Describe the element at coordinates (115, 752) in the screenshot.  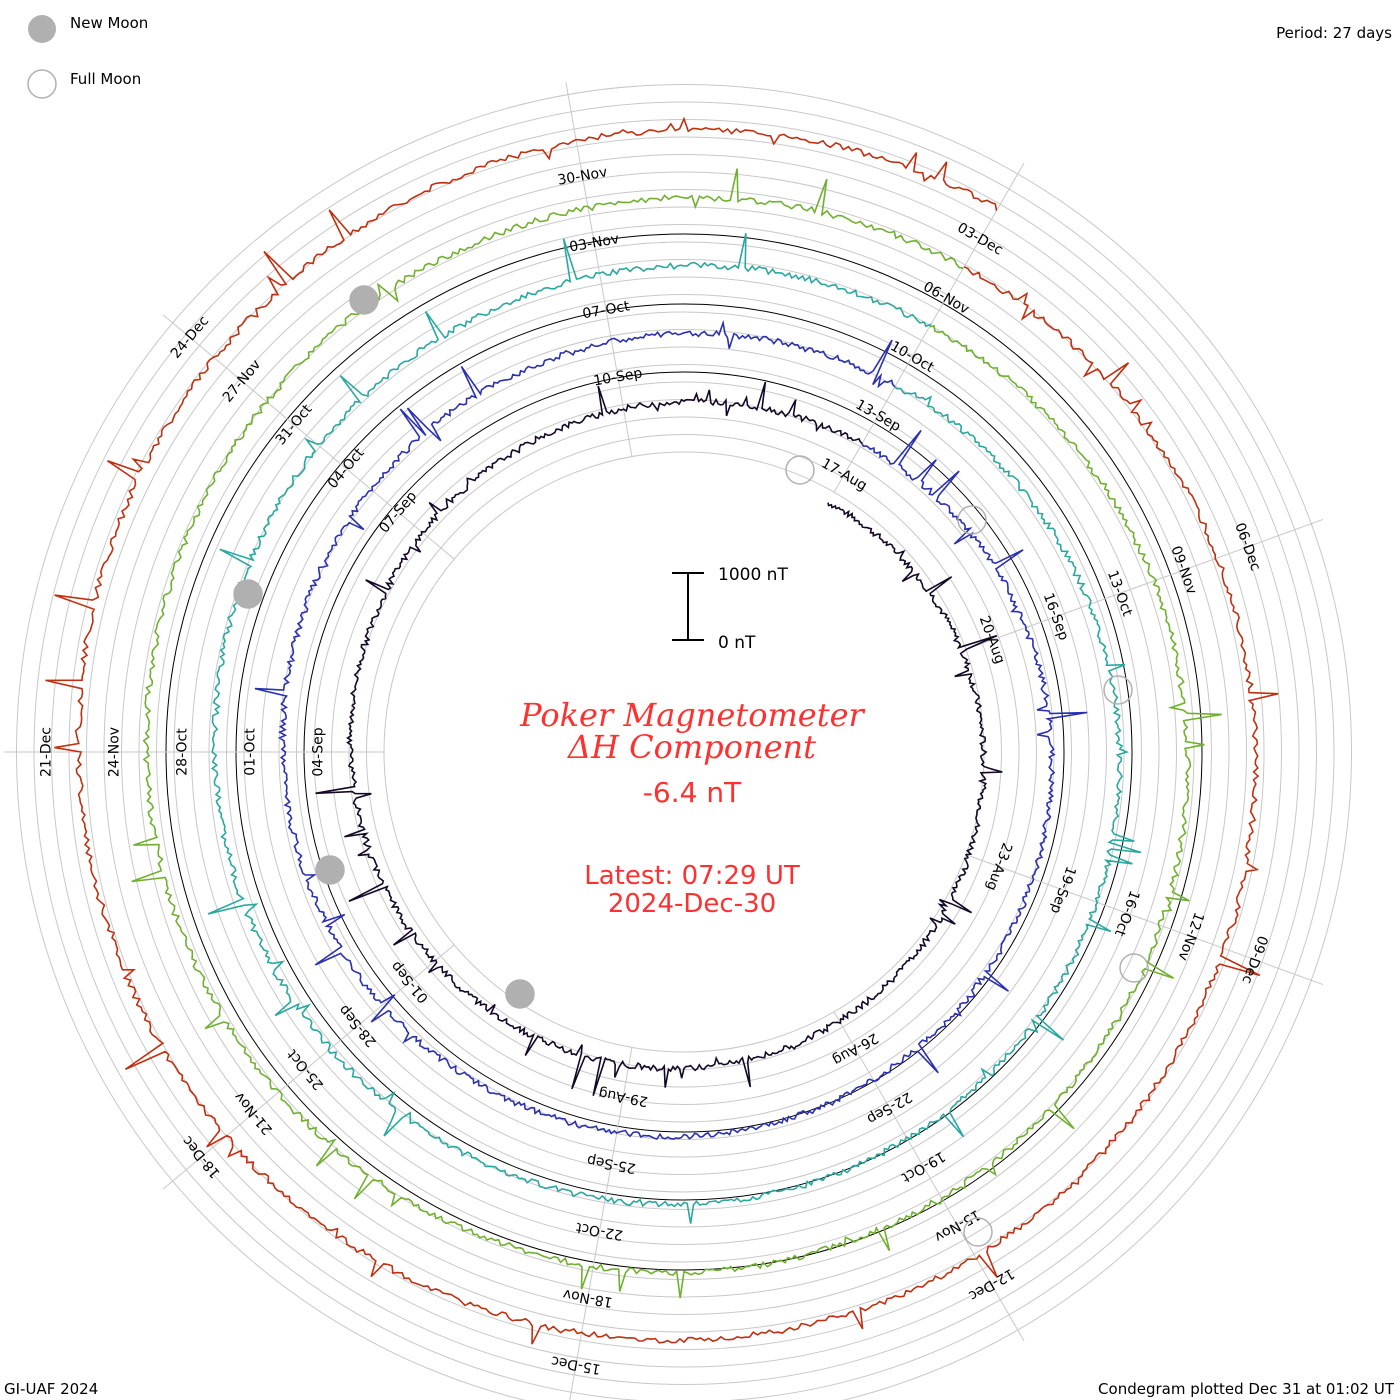
I see `date-tick-label: 24-Nov` at that location.